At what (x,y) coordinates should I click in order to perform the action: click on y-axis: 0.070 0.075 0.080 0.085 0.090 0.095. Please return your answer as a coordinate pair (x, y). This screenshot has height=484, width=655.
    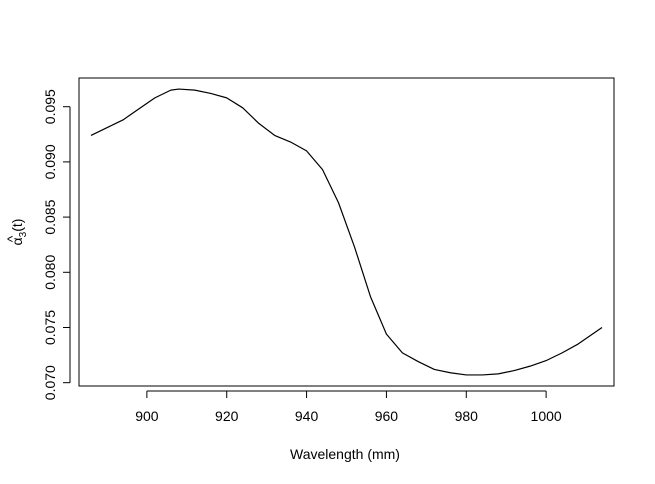
    Looking at the image, I should click on (56, 244).